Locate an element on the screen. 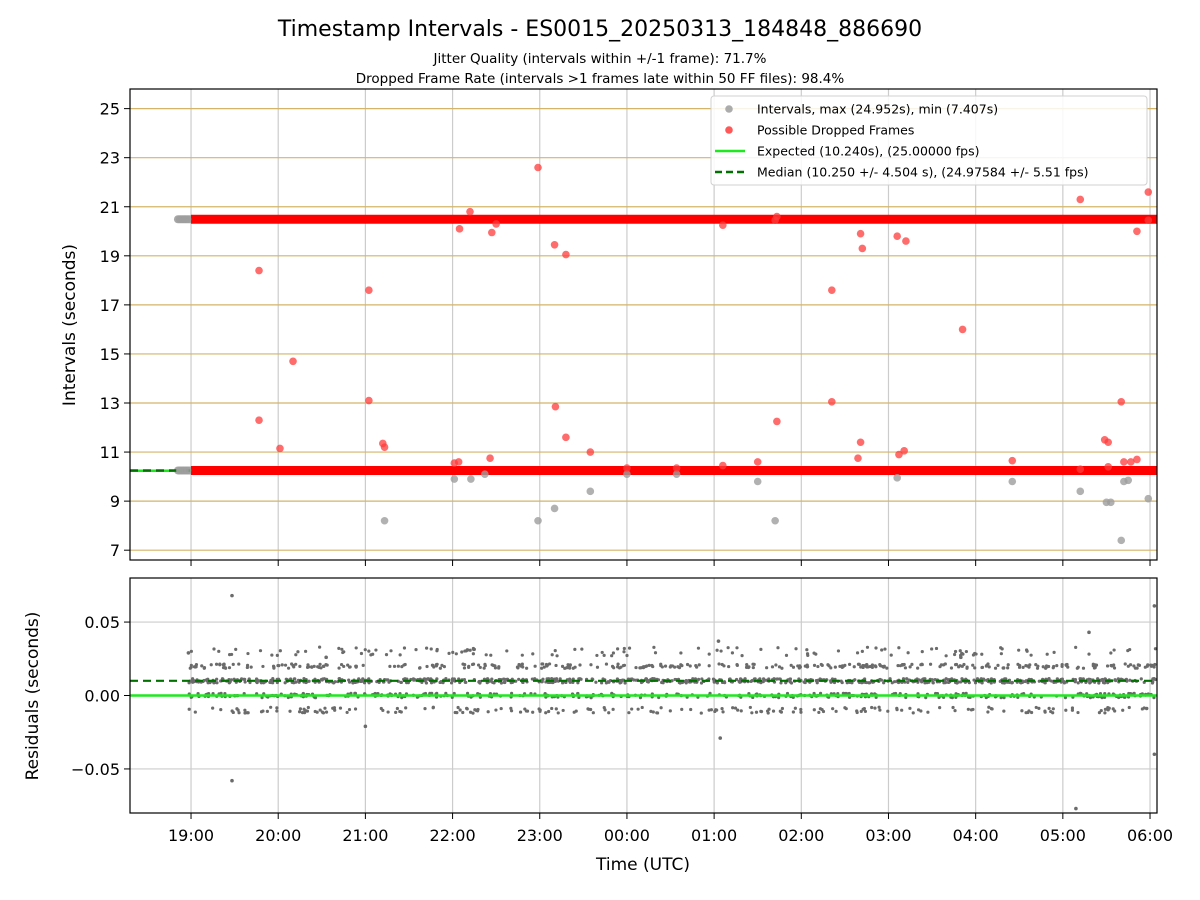 The image size is (1200, 900). interval-point is located at coordinates (1012, 481).